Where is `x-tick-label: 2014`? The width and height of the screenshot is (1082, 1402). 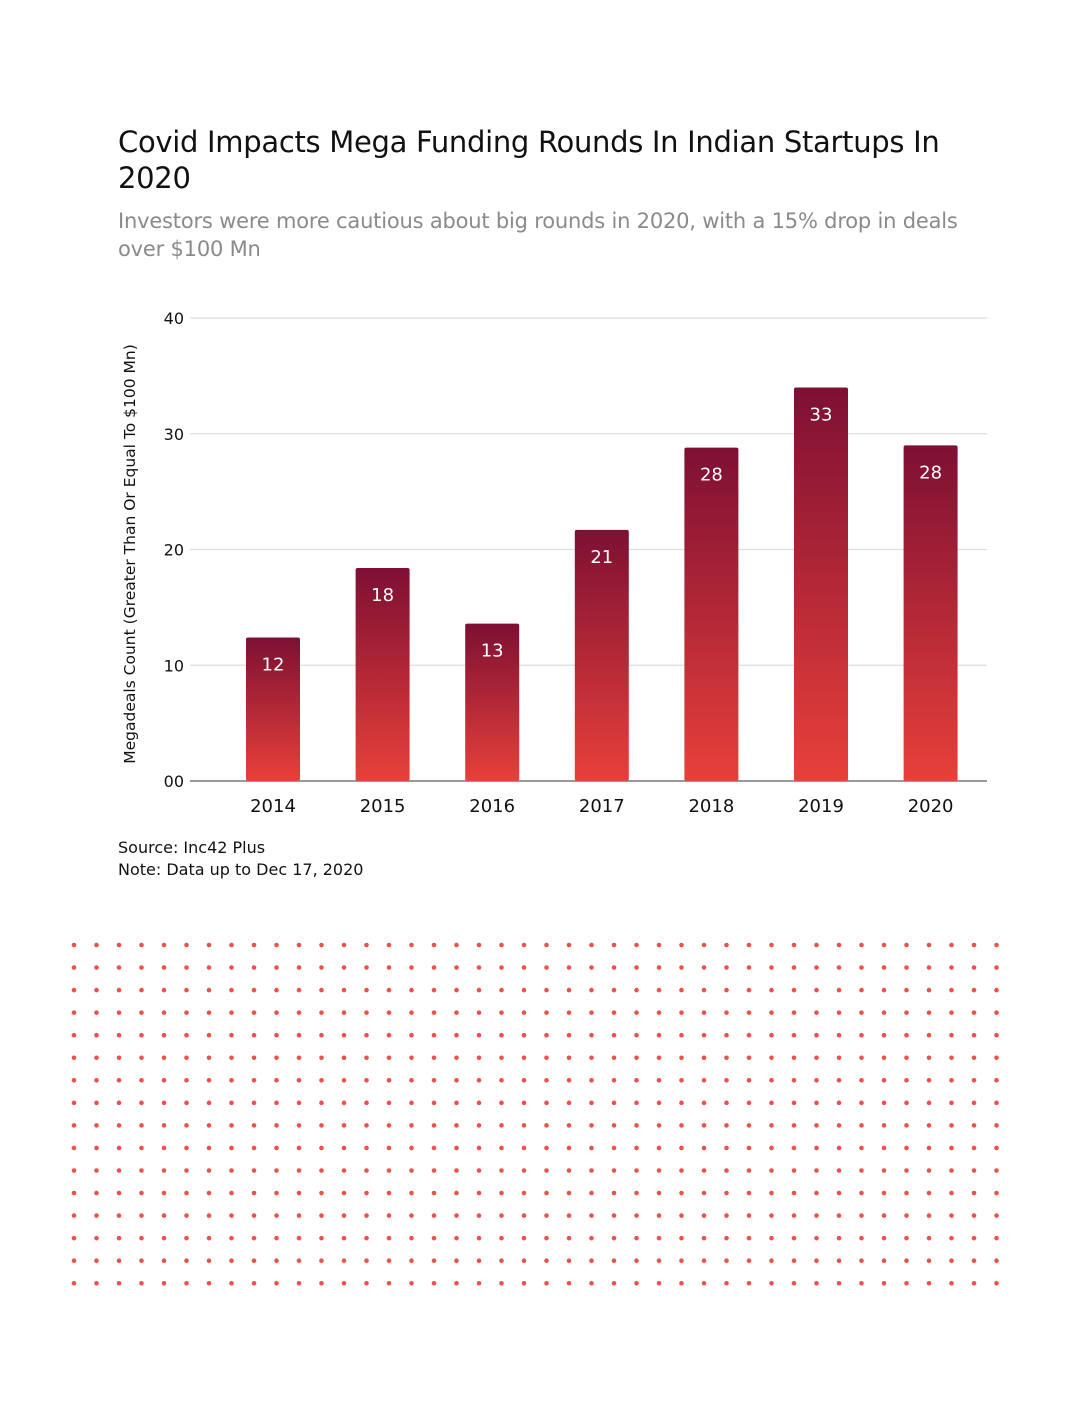
x-tick-label: 2014 is located at coordinates (273, 806).